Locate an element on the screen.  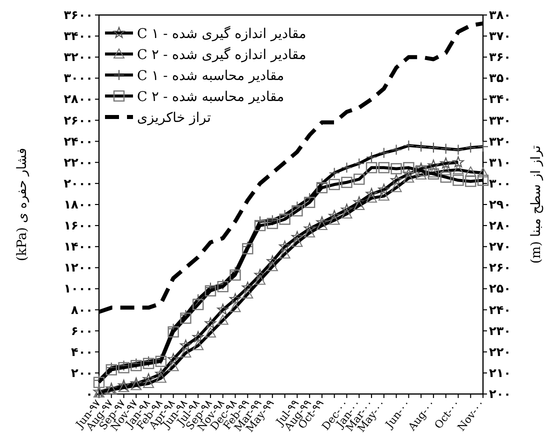
y-tick-label: ۲۸۰۰ is located at coordinates (78, 99).